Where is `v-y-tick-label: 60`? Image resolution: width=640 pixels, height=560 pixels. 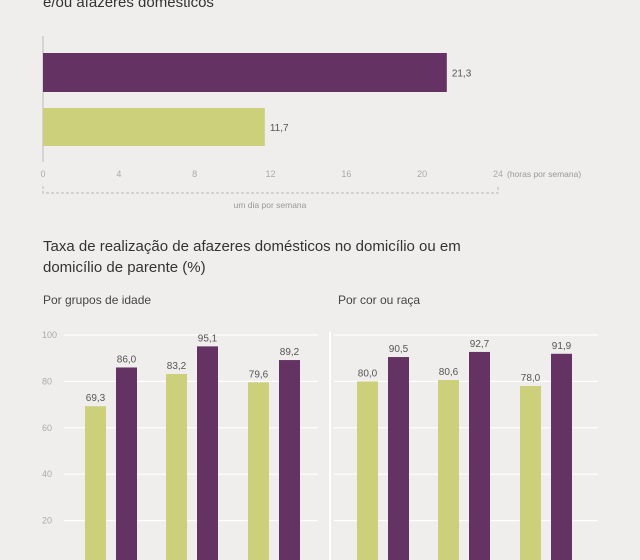 v-y-tick-label: 60 is located at coordinates (47, 428).